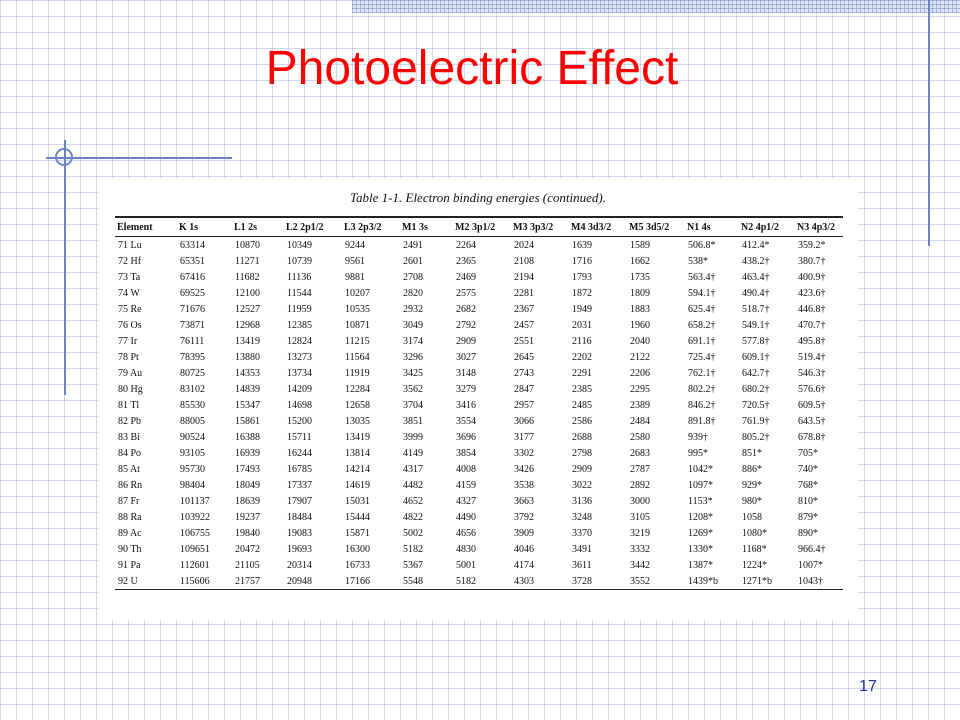 The image size is (960, 720). I want to click on energy-cell: 3851, so click(413, 421).